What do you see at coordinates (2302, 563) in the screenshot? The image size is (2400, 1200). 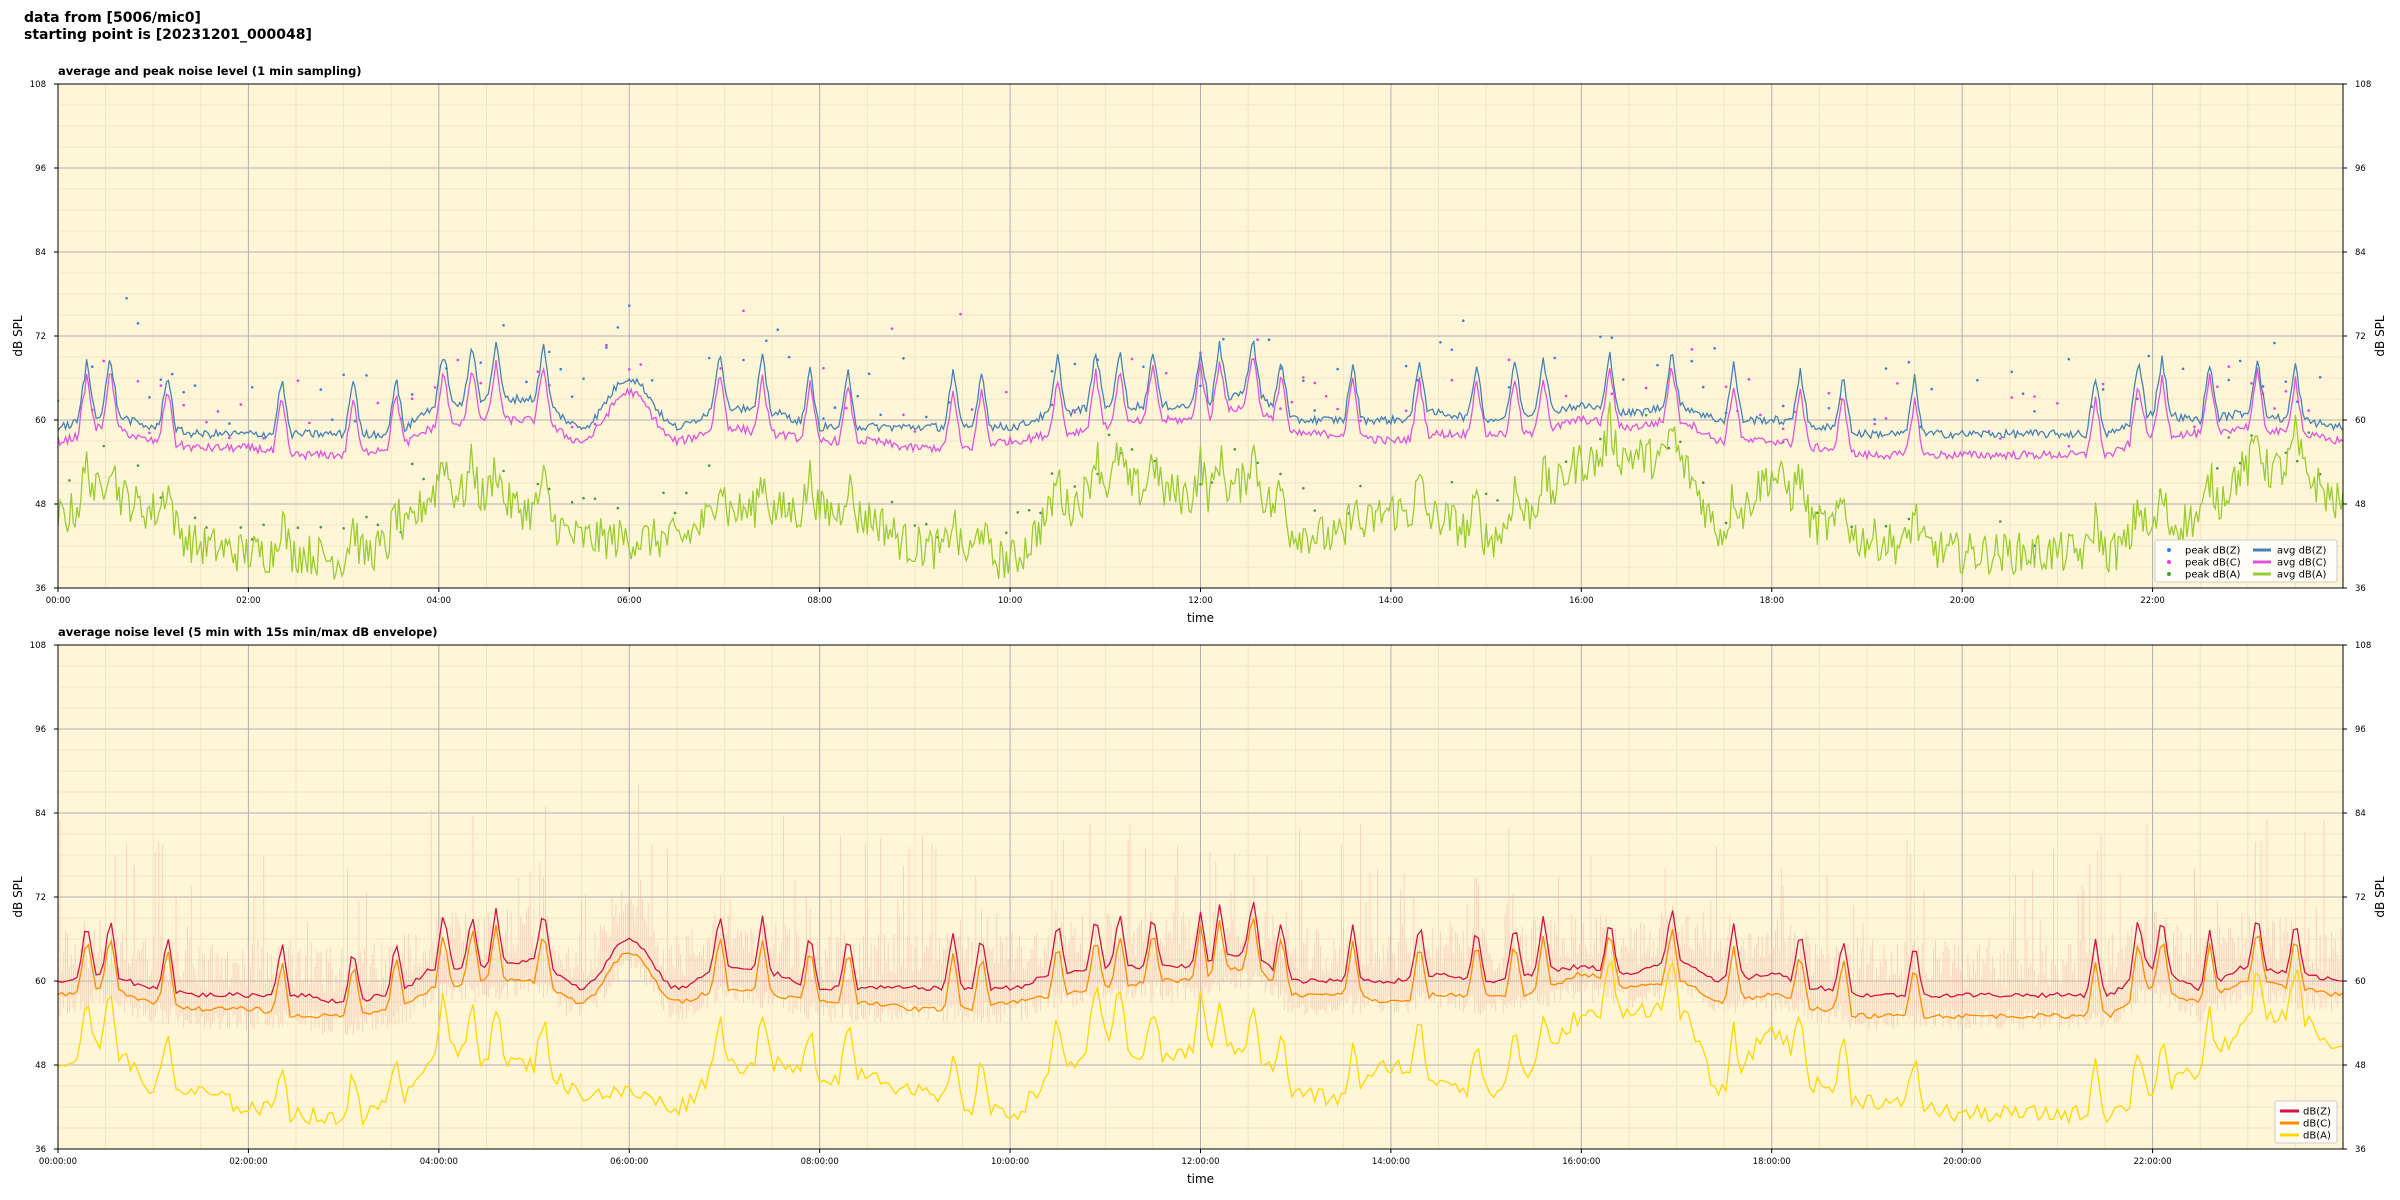 I see `legend-label: avg dB(C)` at bounding box center [2302, 563].